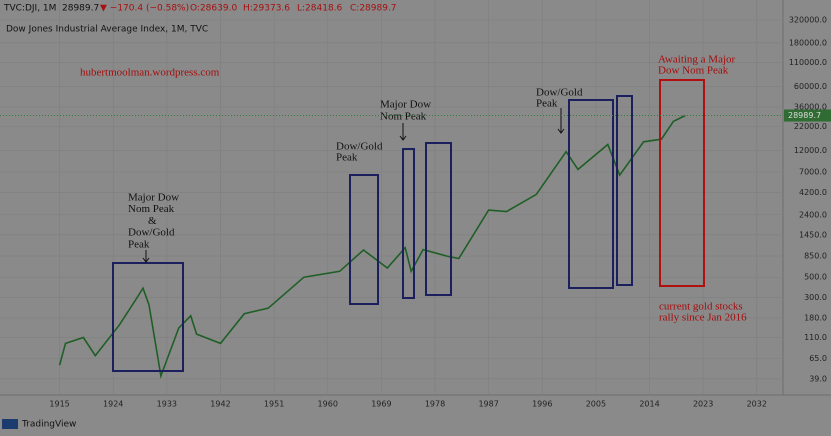 This screenshot has height=436, width=831. I want to click on brand-logo, so click(10, 424).